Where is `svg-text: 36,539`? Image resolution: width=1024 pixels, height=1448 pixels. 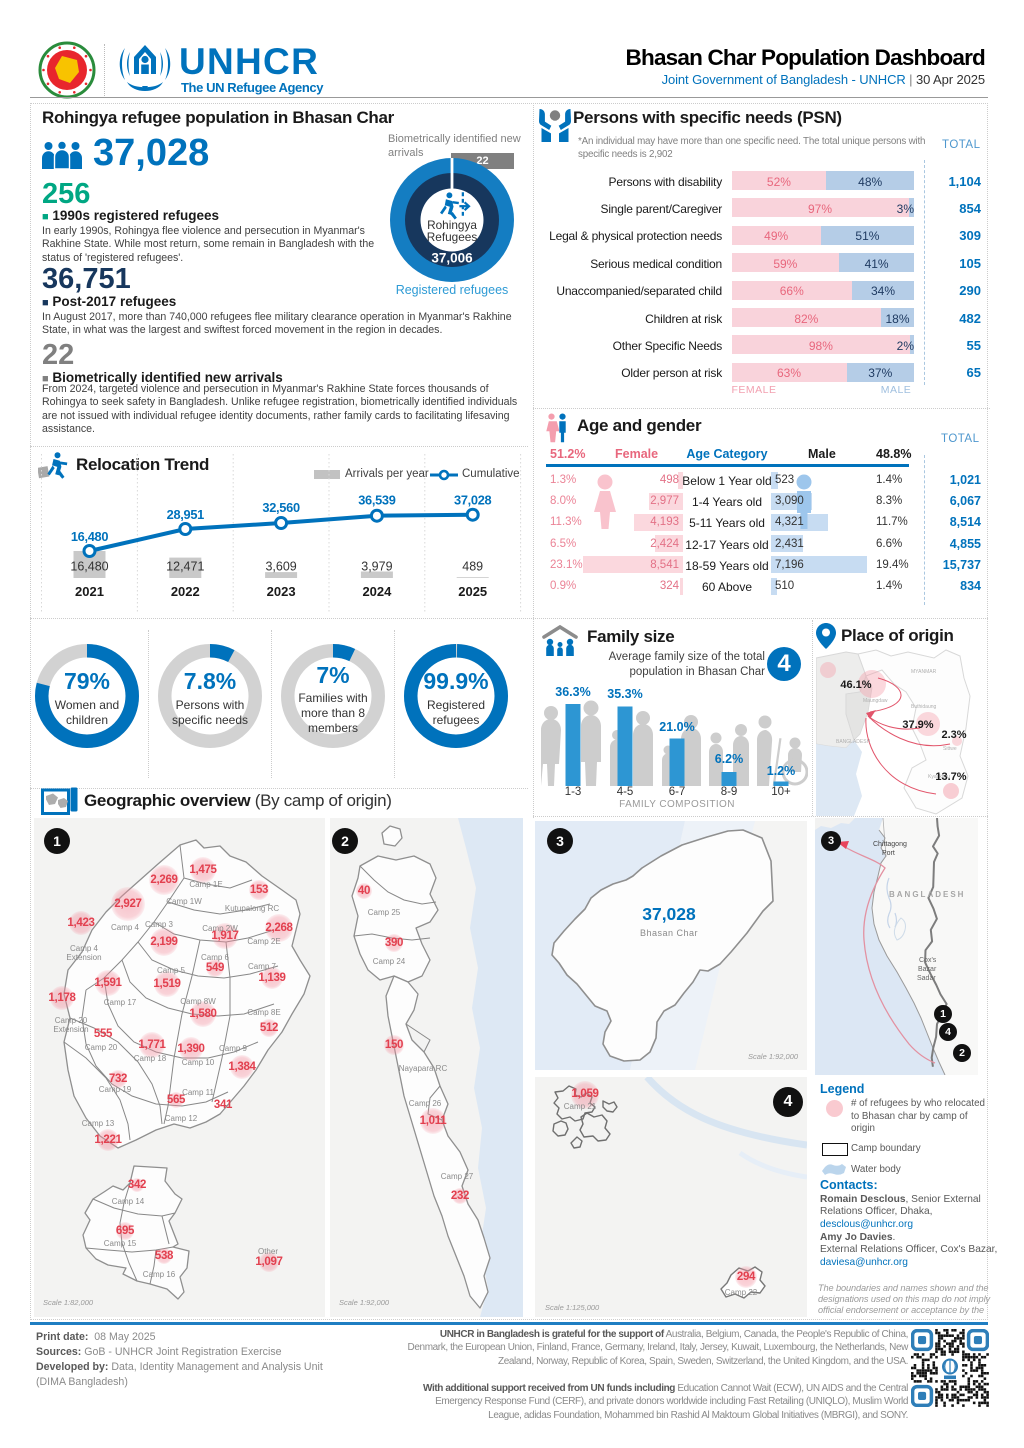 svg-text: 36,539 is located at coordinates (377, 500).